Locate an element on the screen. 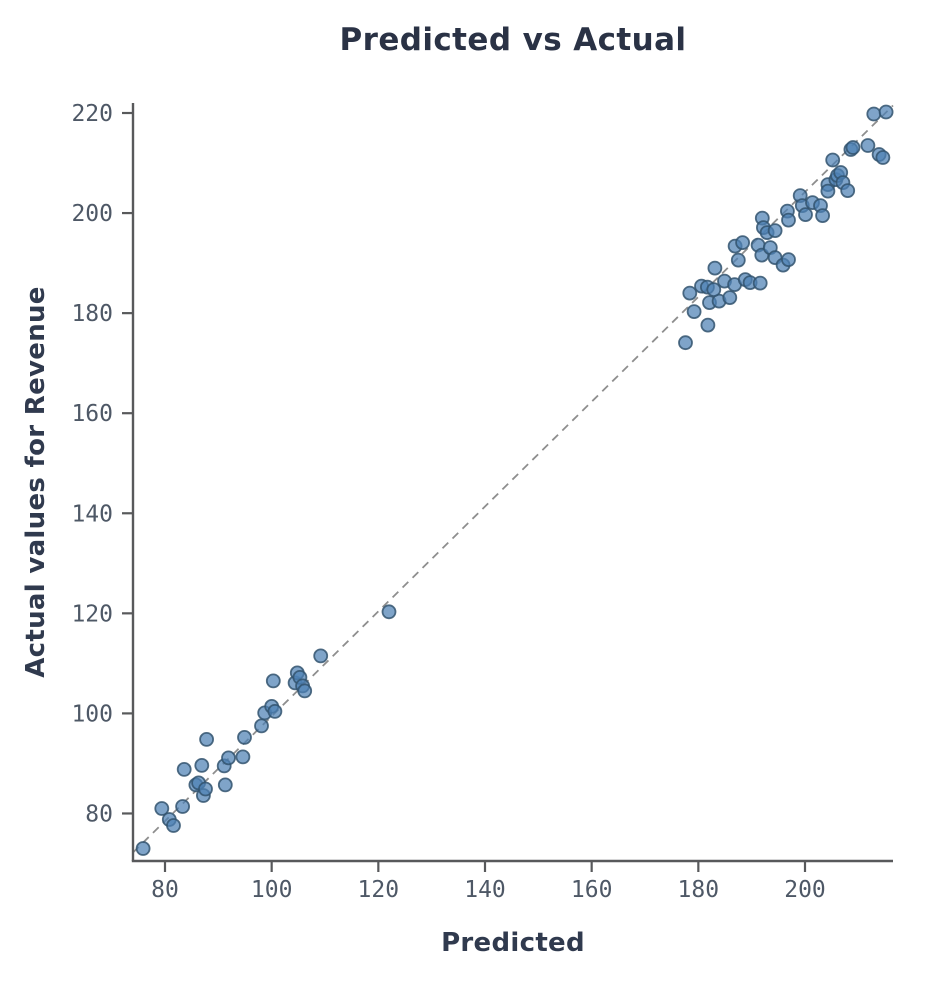  y-tick-label: 200 is located at coordinates (92, 214).